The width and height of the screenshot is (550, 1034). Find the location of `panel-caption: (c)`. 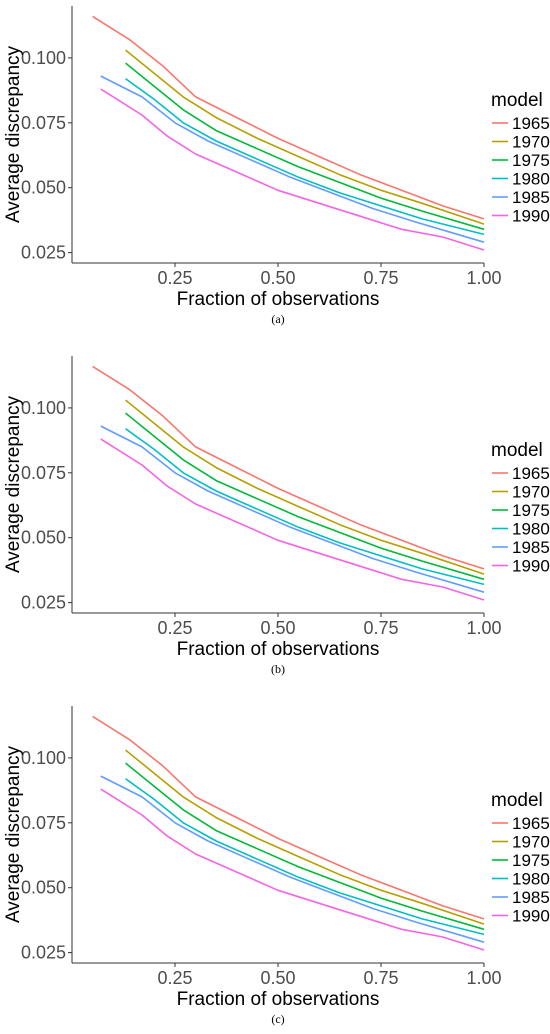

panel-caption: (c) is located at coordinates (277, 1019).